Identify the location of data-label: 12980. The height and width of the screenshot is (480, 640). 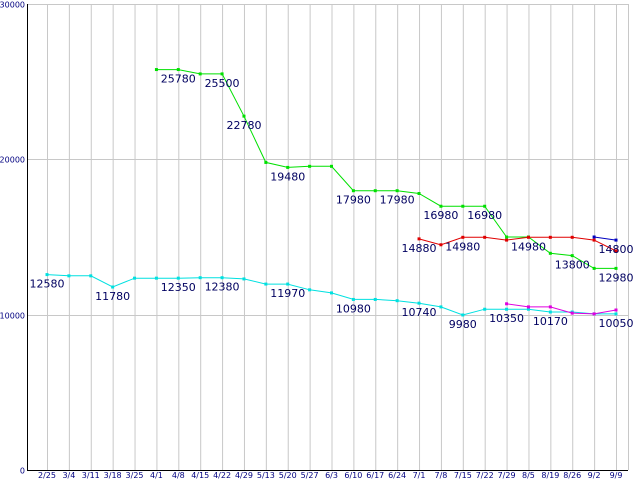
(616, 277).